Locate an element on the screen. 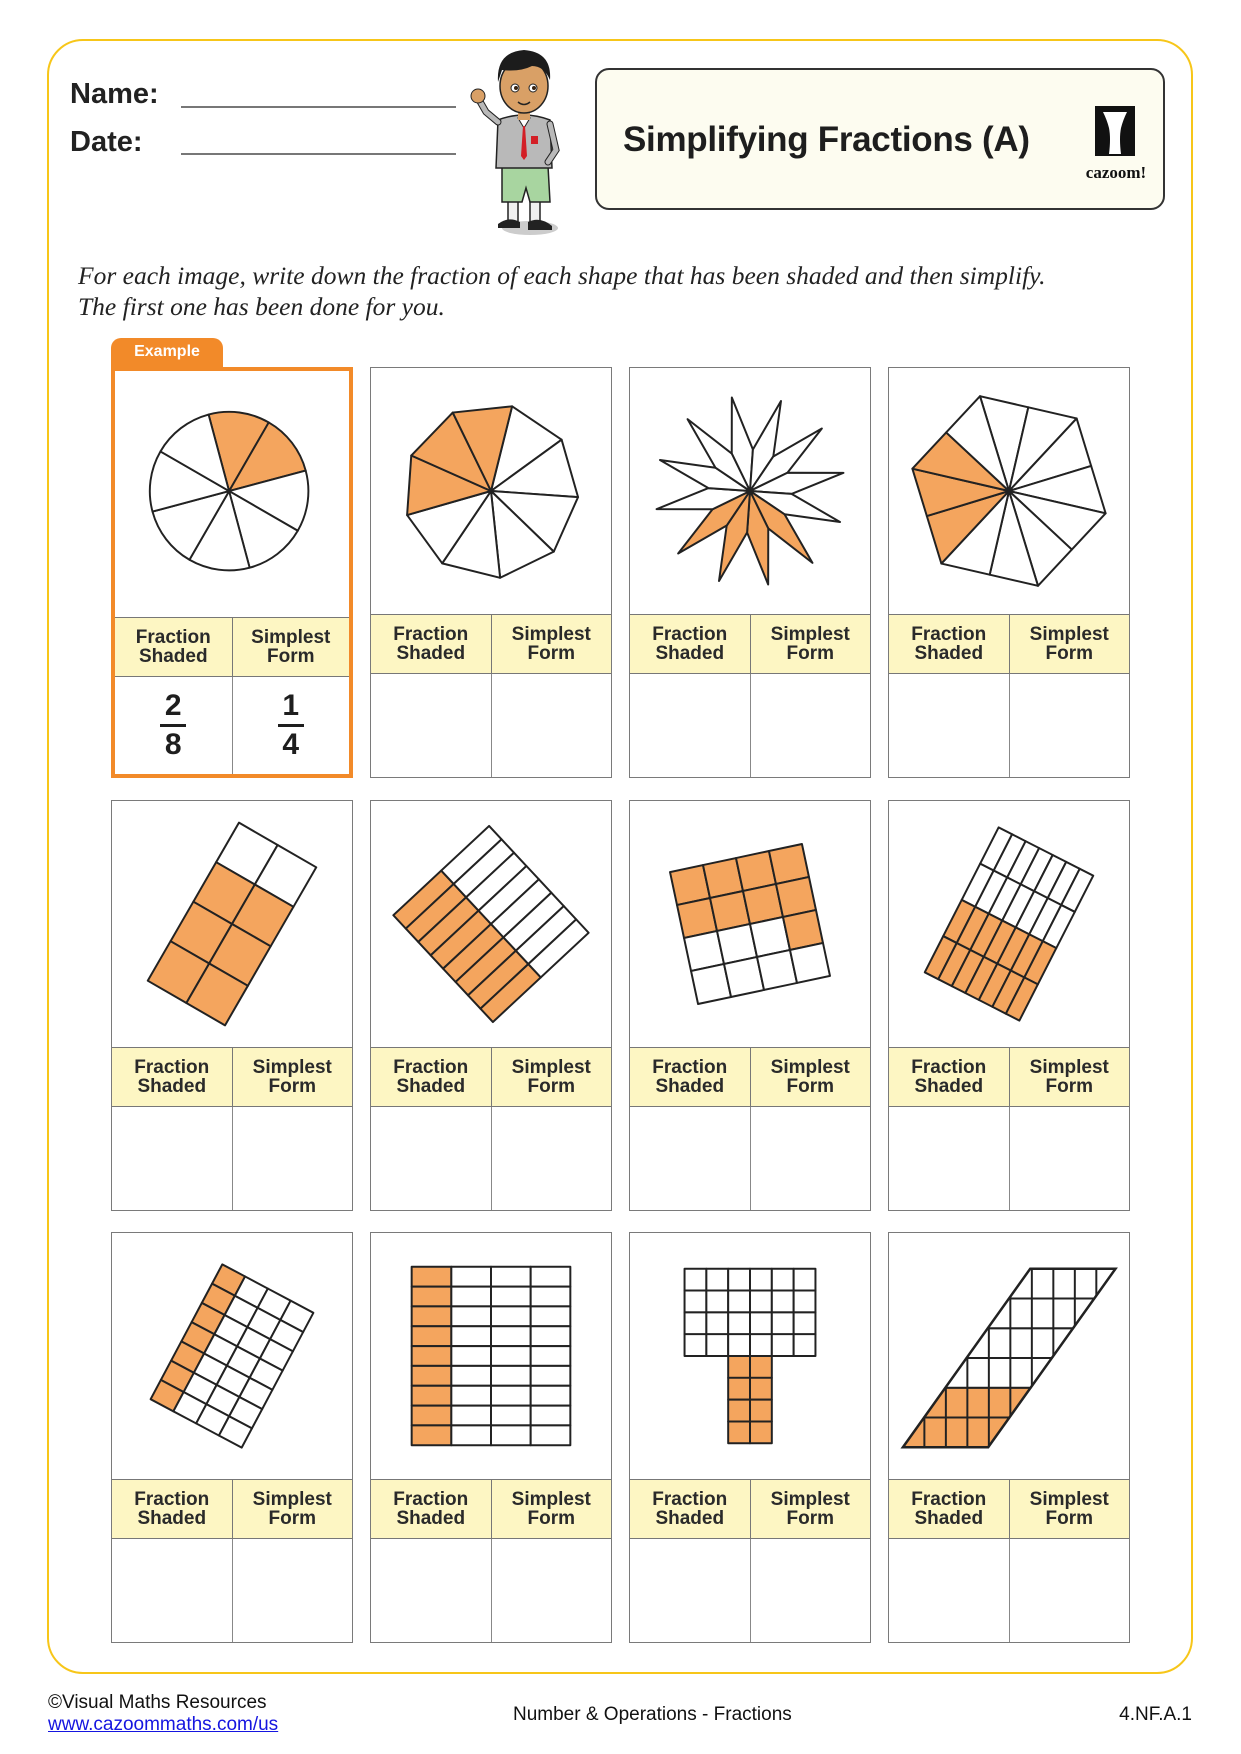 Image resolution: width=1241 pixels, height=1754 pixels. date-field is located at coordinates (318, 154).